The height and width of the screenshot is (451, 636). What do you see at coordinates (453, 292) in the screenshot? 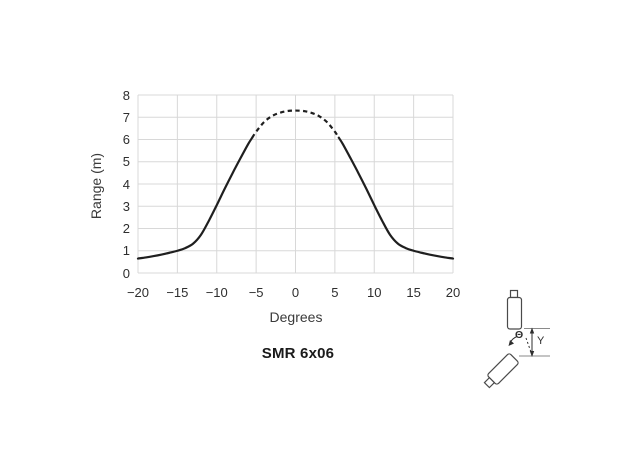
I see `x-tick-label: 20` at bounding box center [453, 292].